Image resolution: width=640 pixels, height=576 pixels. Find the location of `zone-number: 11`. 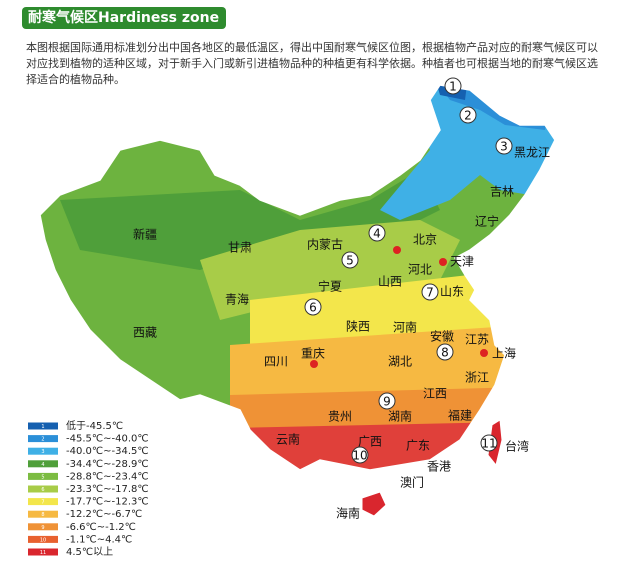

zone-number: 11 is located at coordinates (488, 444).